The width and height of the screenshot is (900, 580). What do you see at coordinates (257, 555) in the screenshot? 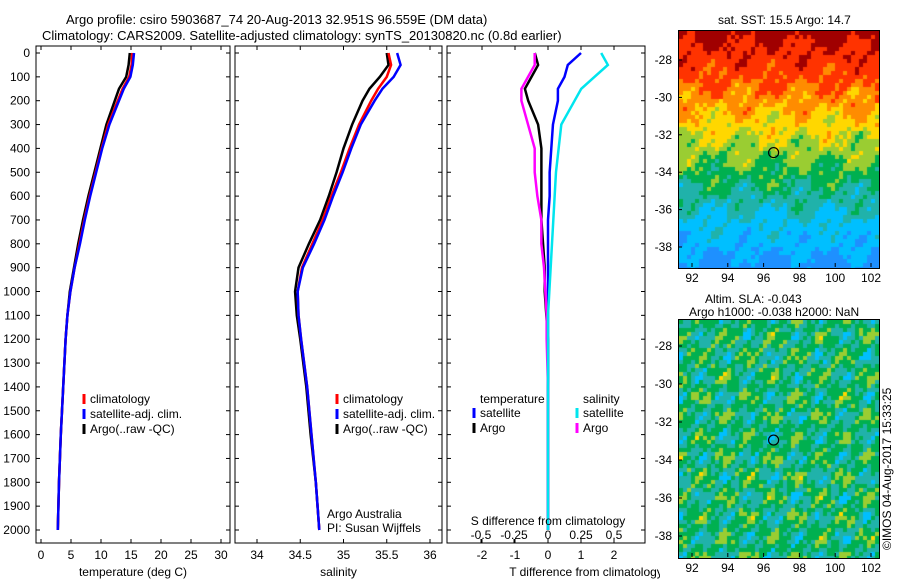
I see `x-tick-label: 34` at bounding box center [257, 555].